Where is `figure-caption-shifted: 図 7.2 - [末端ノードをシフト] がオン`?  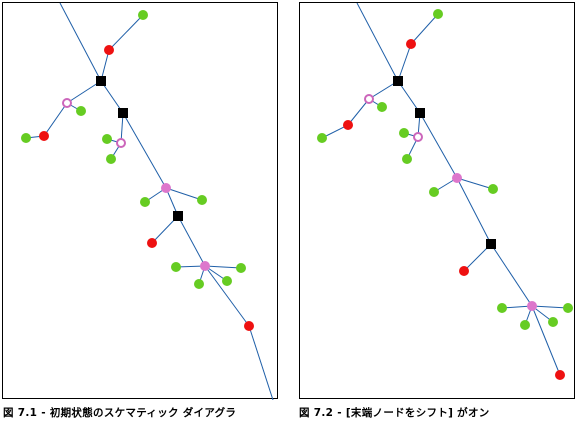
figure-caption-shifted: 図 7.2 - [末端ノードをシフト] がオン is located at coordinates (394, 413).